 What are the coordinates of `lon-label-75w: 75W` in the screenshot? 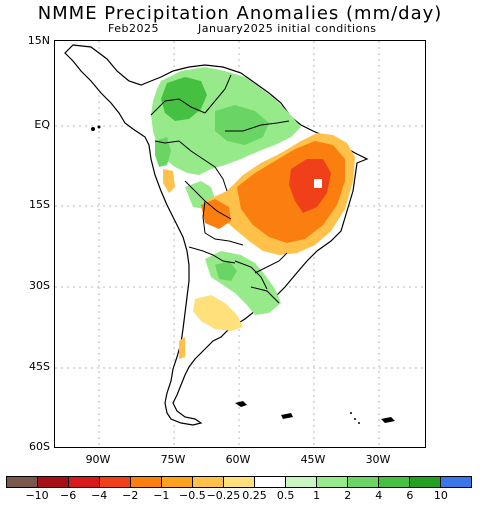 It's located at (173, 459).